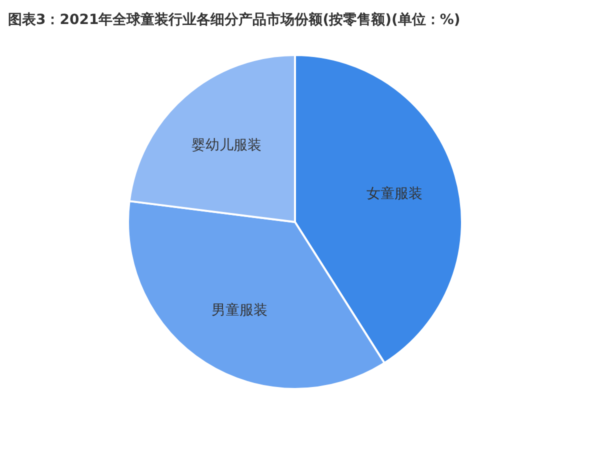  What do you see at coordinates (234, 19) in the screenshot?
I see `chart-title: 图表3：2021年全球童装行业各细分产品市场份额(按零售额)(单位：%)` at bounding box center [234, 19].